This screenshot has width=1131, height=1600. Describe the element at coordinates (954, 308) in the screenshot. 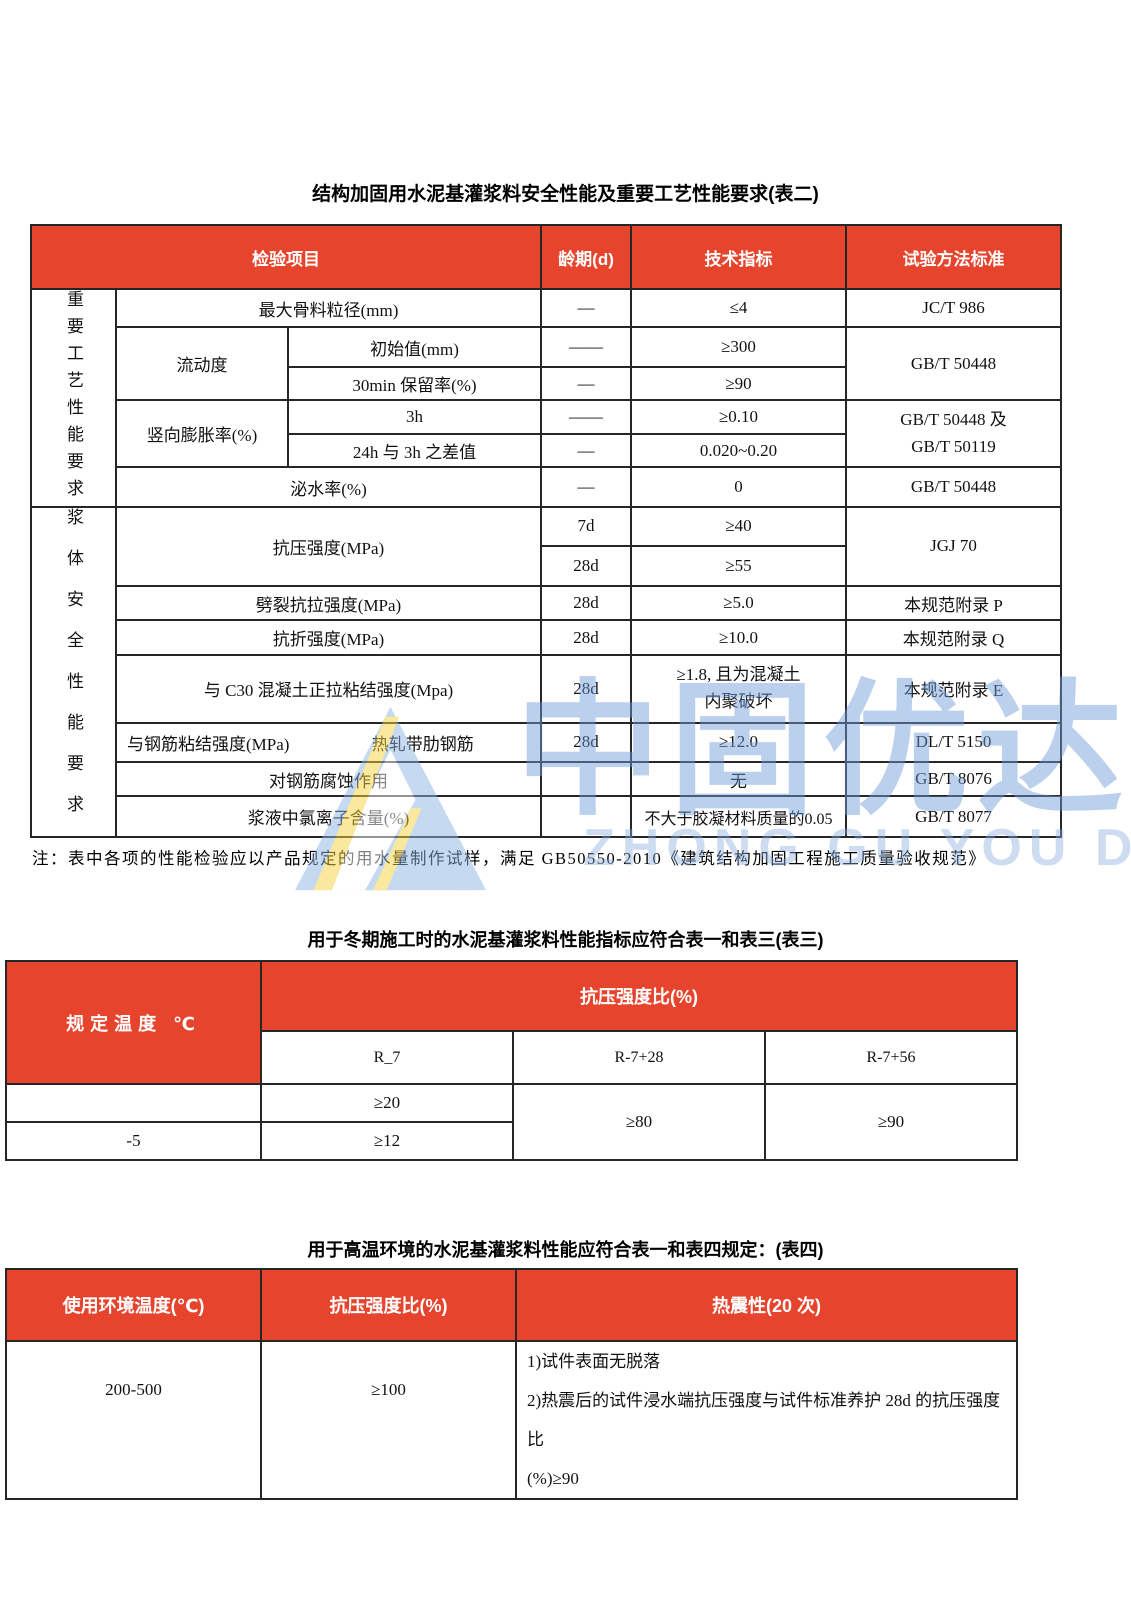

I see `t2-r1-standard: JC/T 986` at that location.